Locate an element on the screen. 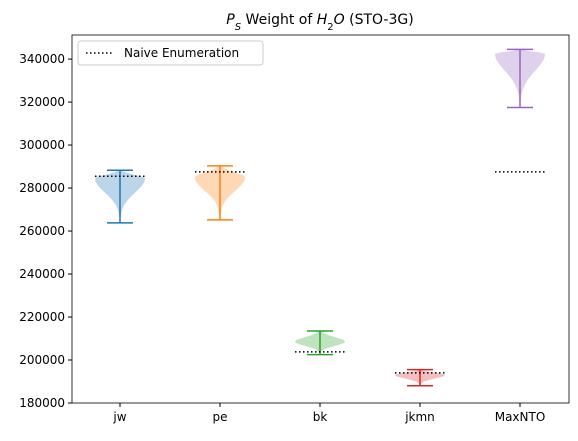  y-tick-label: 280000 is located at coordinates (42, 188).